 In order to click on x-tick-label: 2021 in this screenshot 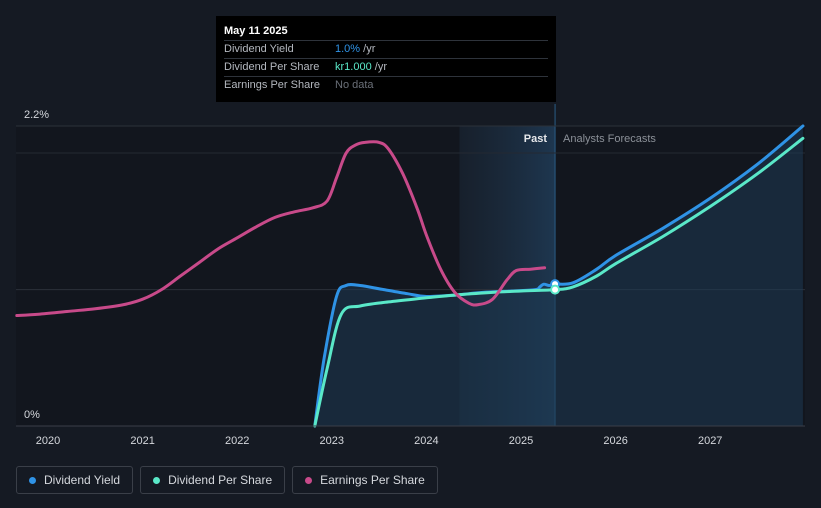, I will do `click(142, 441)`.